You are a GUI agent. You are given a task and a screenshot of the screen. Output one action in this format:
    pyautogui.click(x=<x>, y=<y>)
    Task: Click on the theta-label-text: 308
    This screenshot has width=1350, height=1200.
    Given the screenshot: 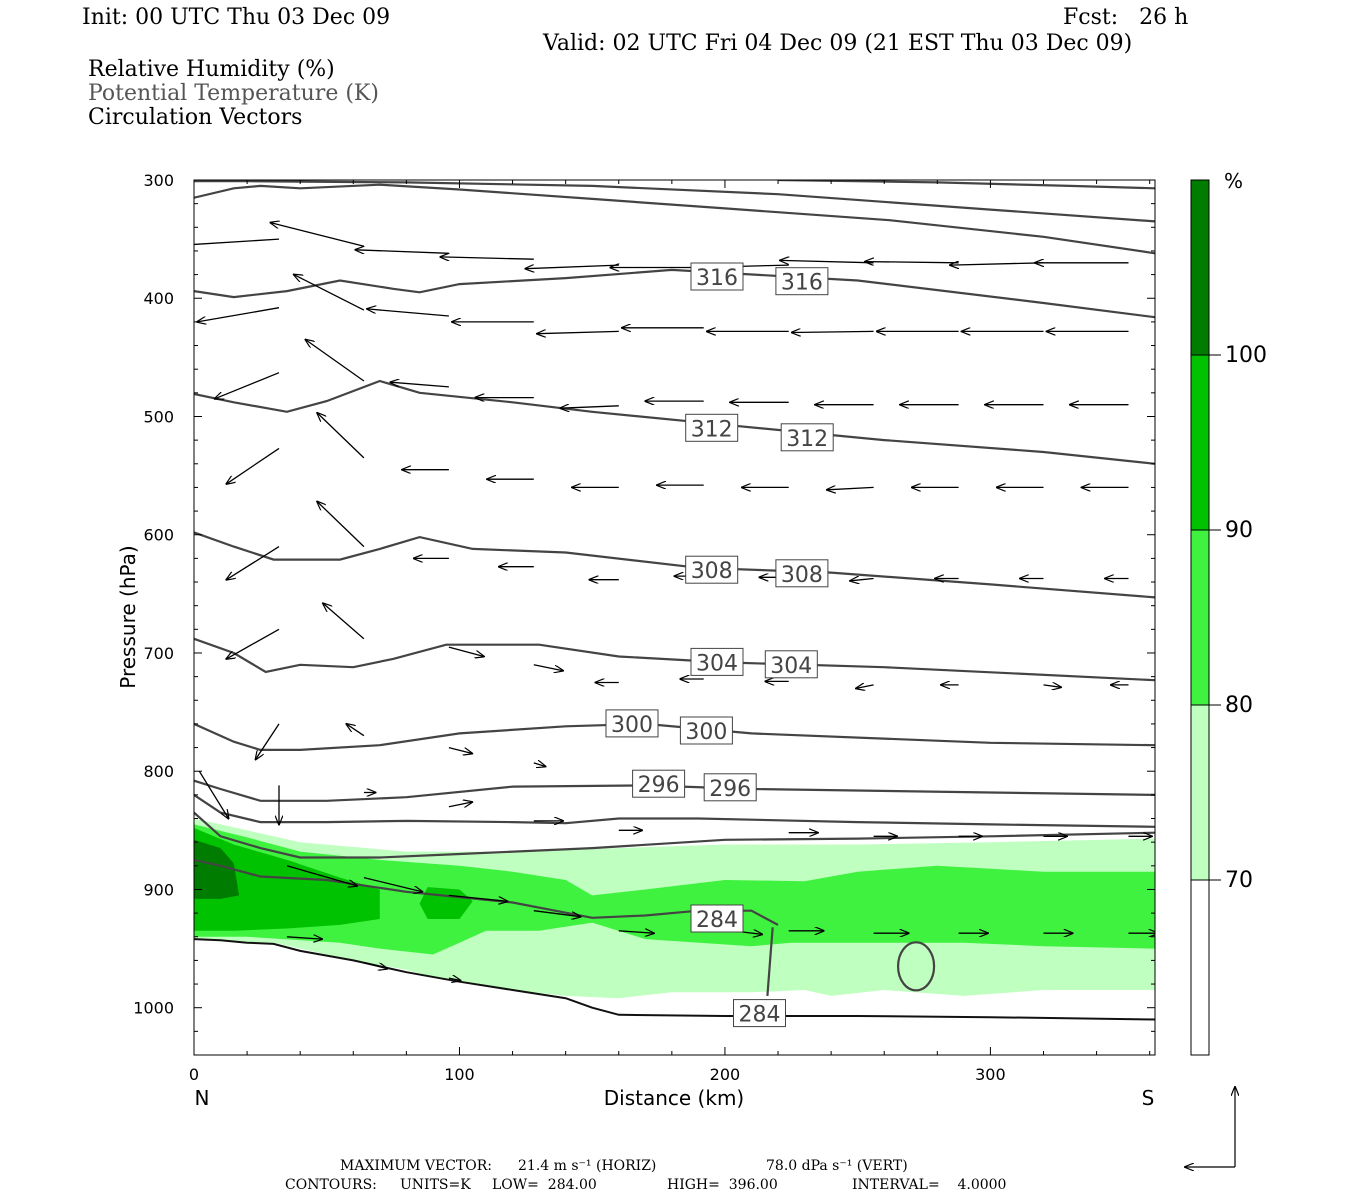 What is the action you would take?
    pyautogui.click(x=712, y=571)
    